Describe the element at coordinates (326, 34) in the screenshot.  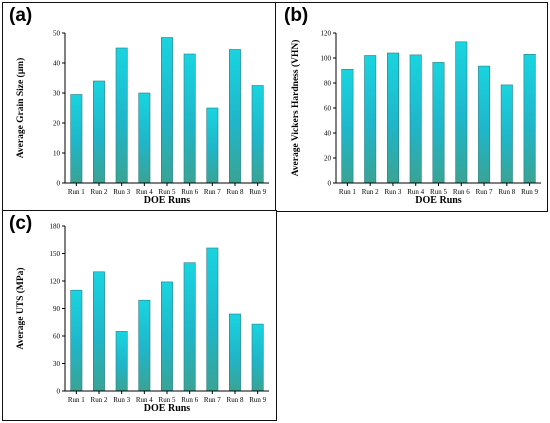
I see `y-tick-label-b: 120` at that location.